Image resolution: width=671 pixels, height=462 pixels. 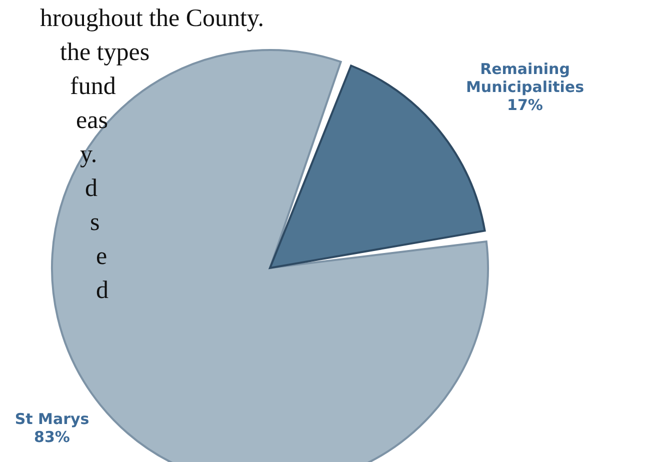 I want to click on data-label: 83%, so click(x=52, y=437).